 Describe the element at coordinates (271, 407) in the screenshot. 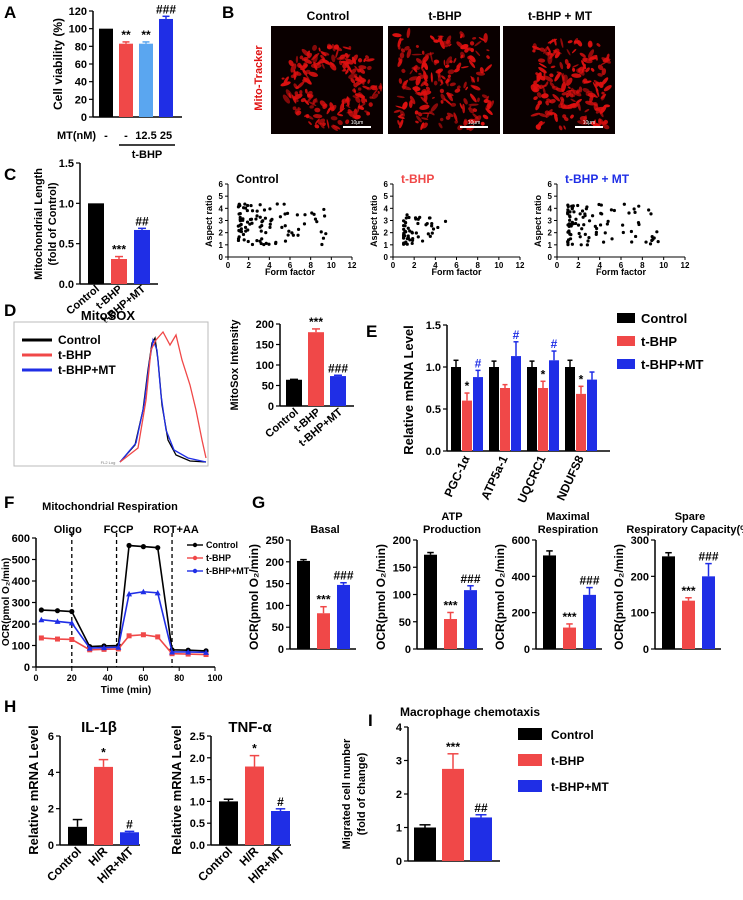

I see `panel-d-y-tick-label: 0` at that location.